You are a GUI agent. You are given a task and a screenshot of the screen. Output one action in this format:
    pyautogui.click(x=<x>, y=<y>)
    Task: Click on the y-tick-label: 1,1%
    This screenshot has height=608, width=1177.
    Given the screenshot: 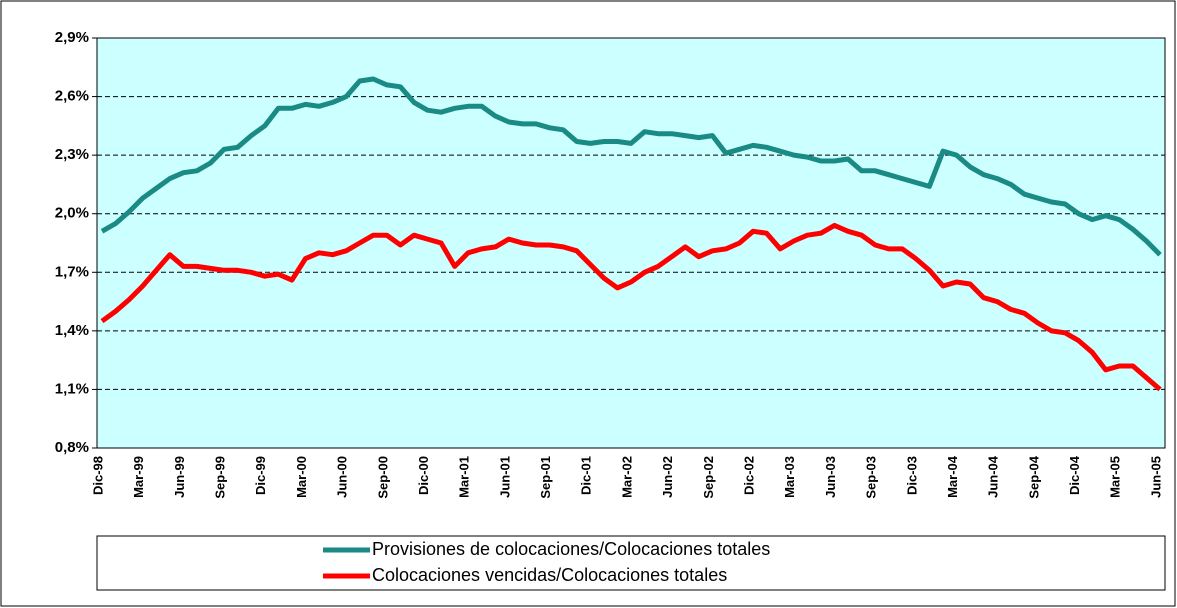 What is the action you would take?
    pyautogui.click(x=72, y=388)
    